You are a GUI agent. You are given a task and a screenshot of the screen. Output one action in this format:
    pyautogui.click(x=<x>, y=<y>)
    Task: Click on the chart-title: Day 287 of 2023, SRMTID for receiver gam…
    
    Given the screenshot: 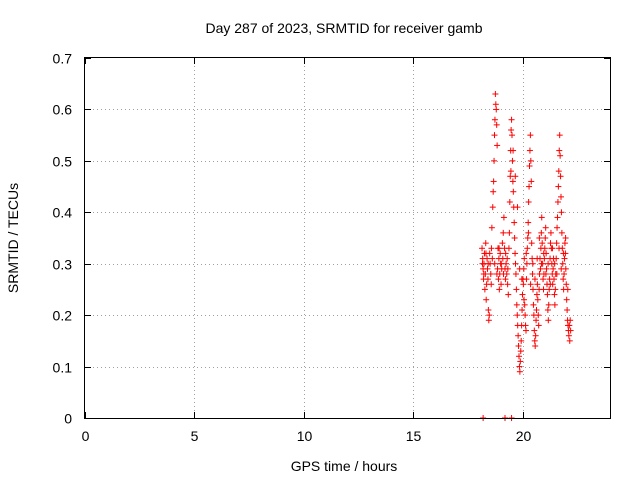 What is the action you would take?
    pyautogui.click(x=343, y=28)
    